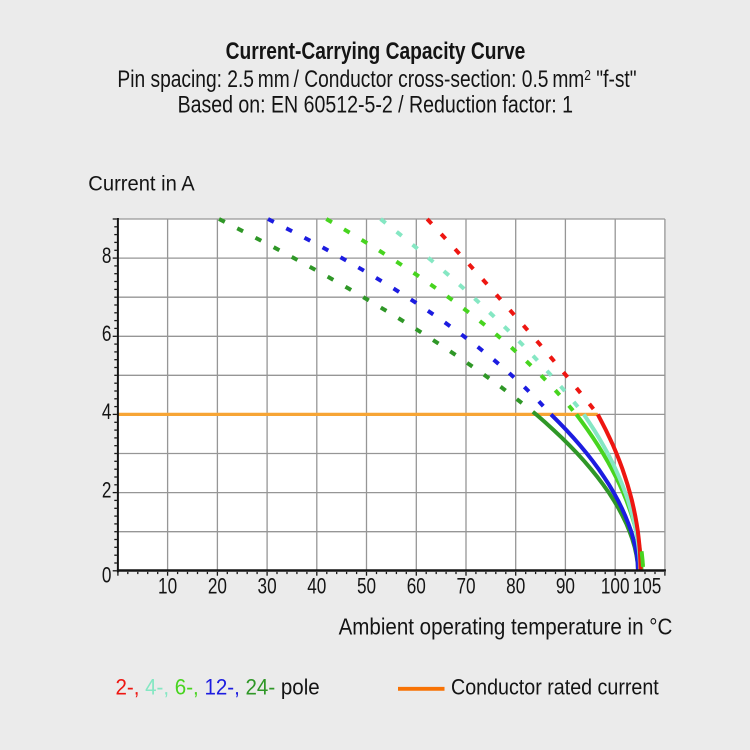 The image size is (750, 750). What do you see at coordinates (647, 587) in the screenshot?
I see `svg-text: 105` at bounding box center [647, 587].